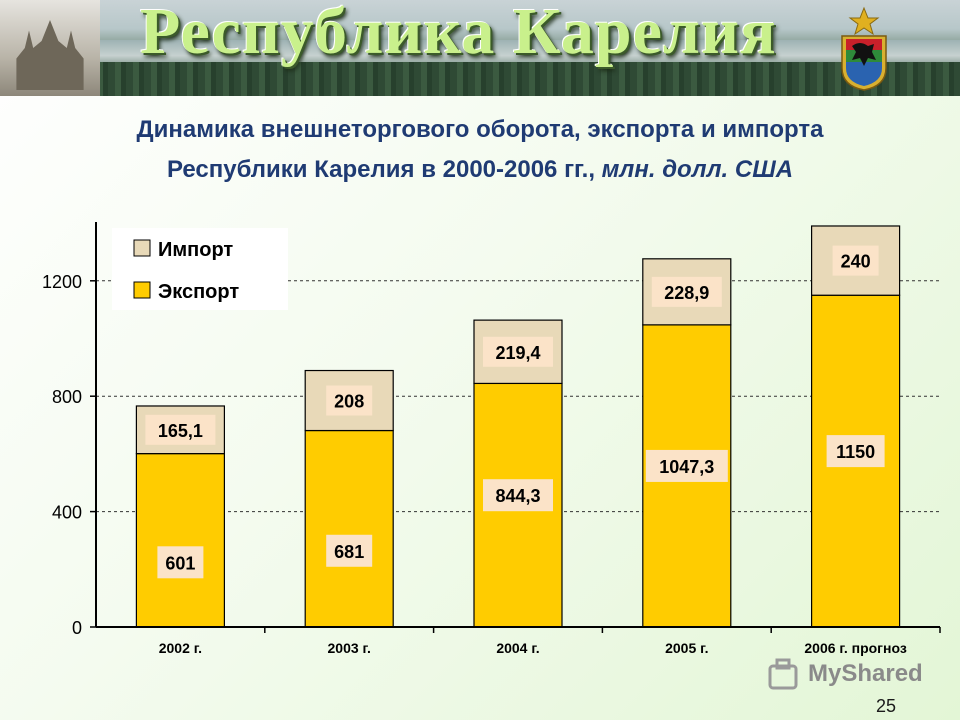 Image resolution: width=960 pixels, height=720 pixels. I want to click on legend: Импорт Экспорт, so click(200, 269).